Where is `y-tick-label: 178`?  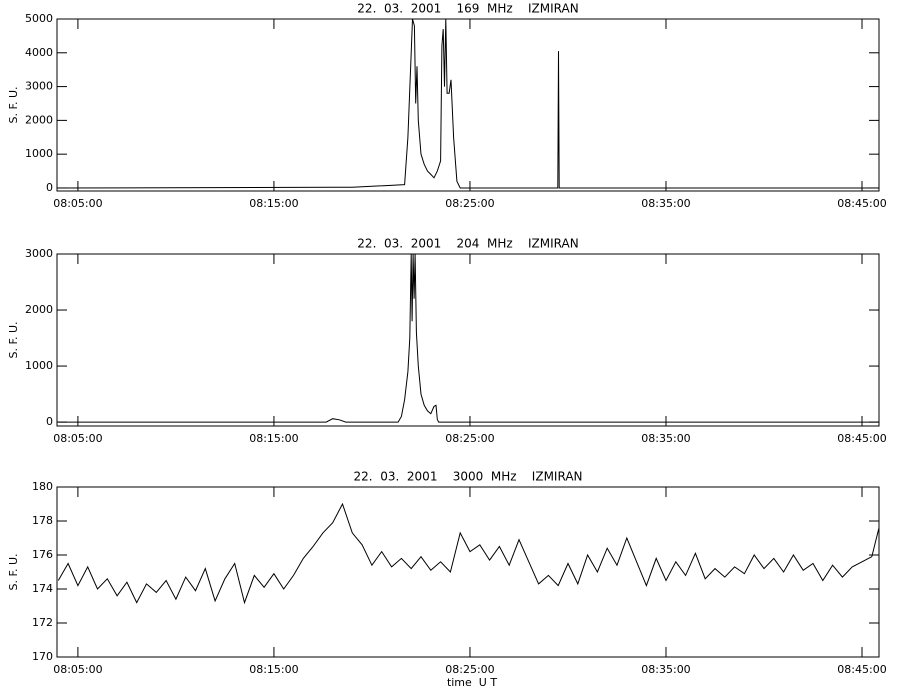
y-tick-label: 178 is located at coordinates (42, 520).